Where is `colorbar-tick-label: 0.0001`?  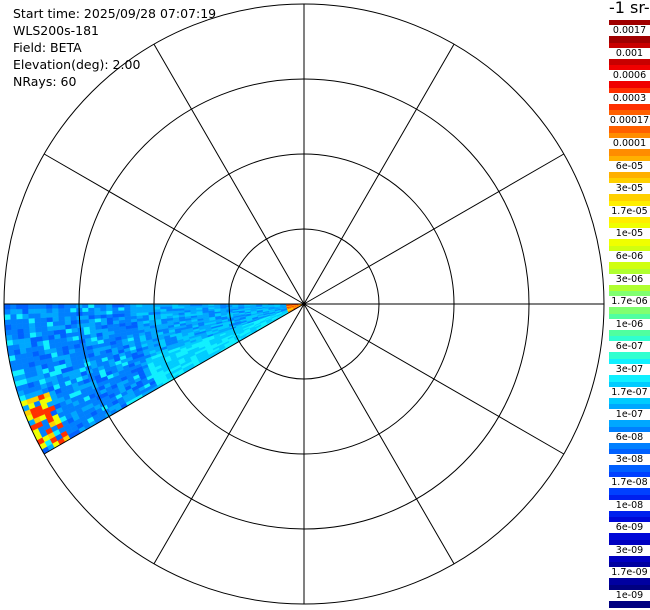 colorbar-tick-label: 0.0001 is located at coordinates (629, 143).